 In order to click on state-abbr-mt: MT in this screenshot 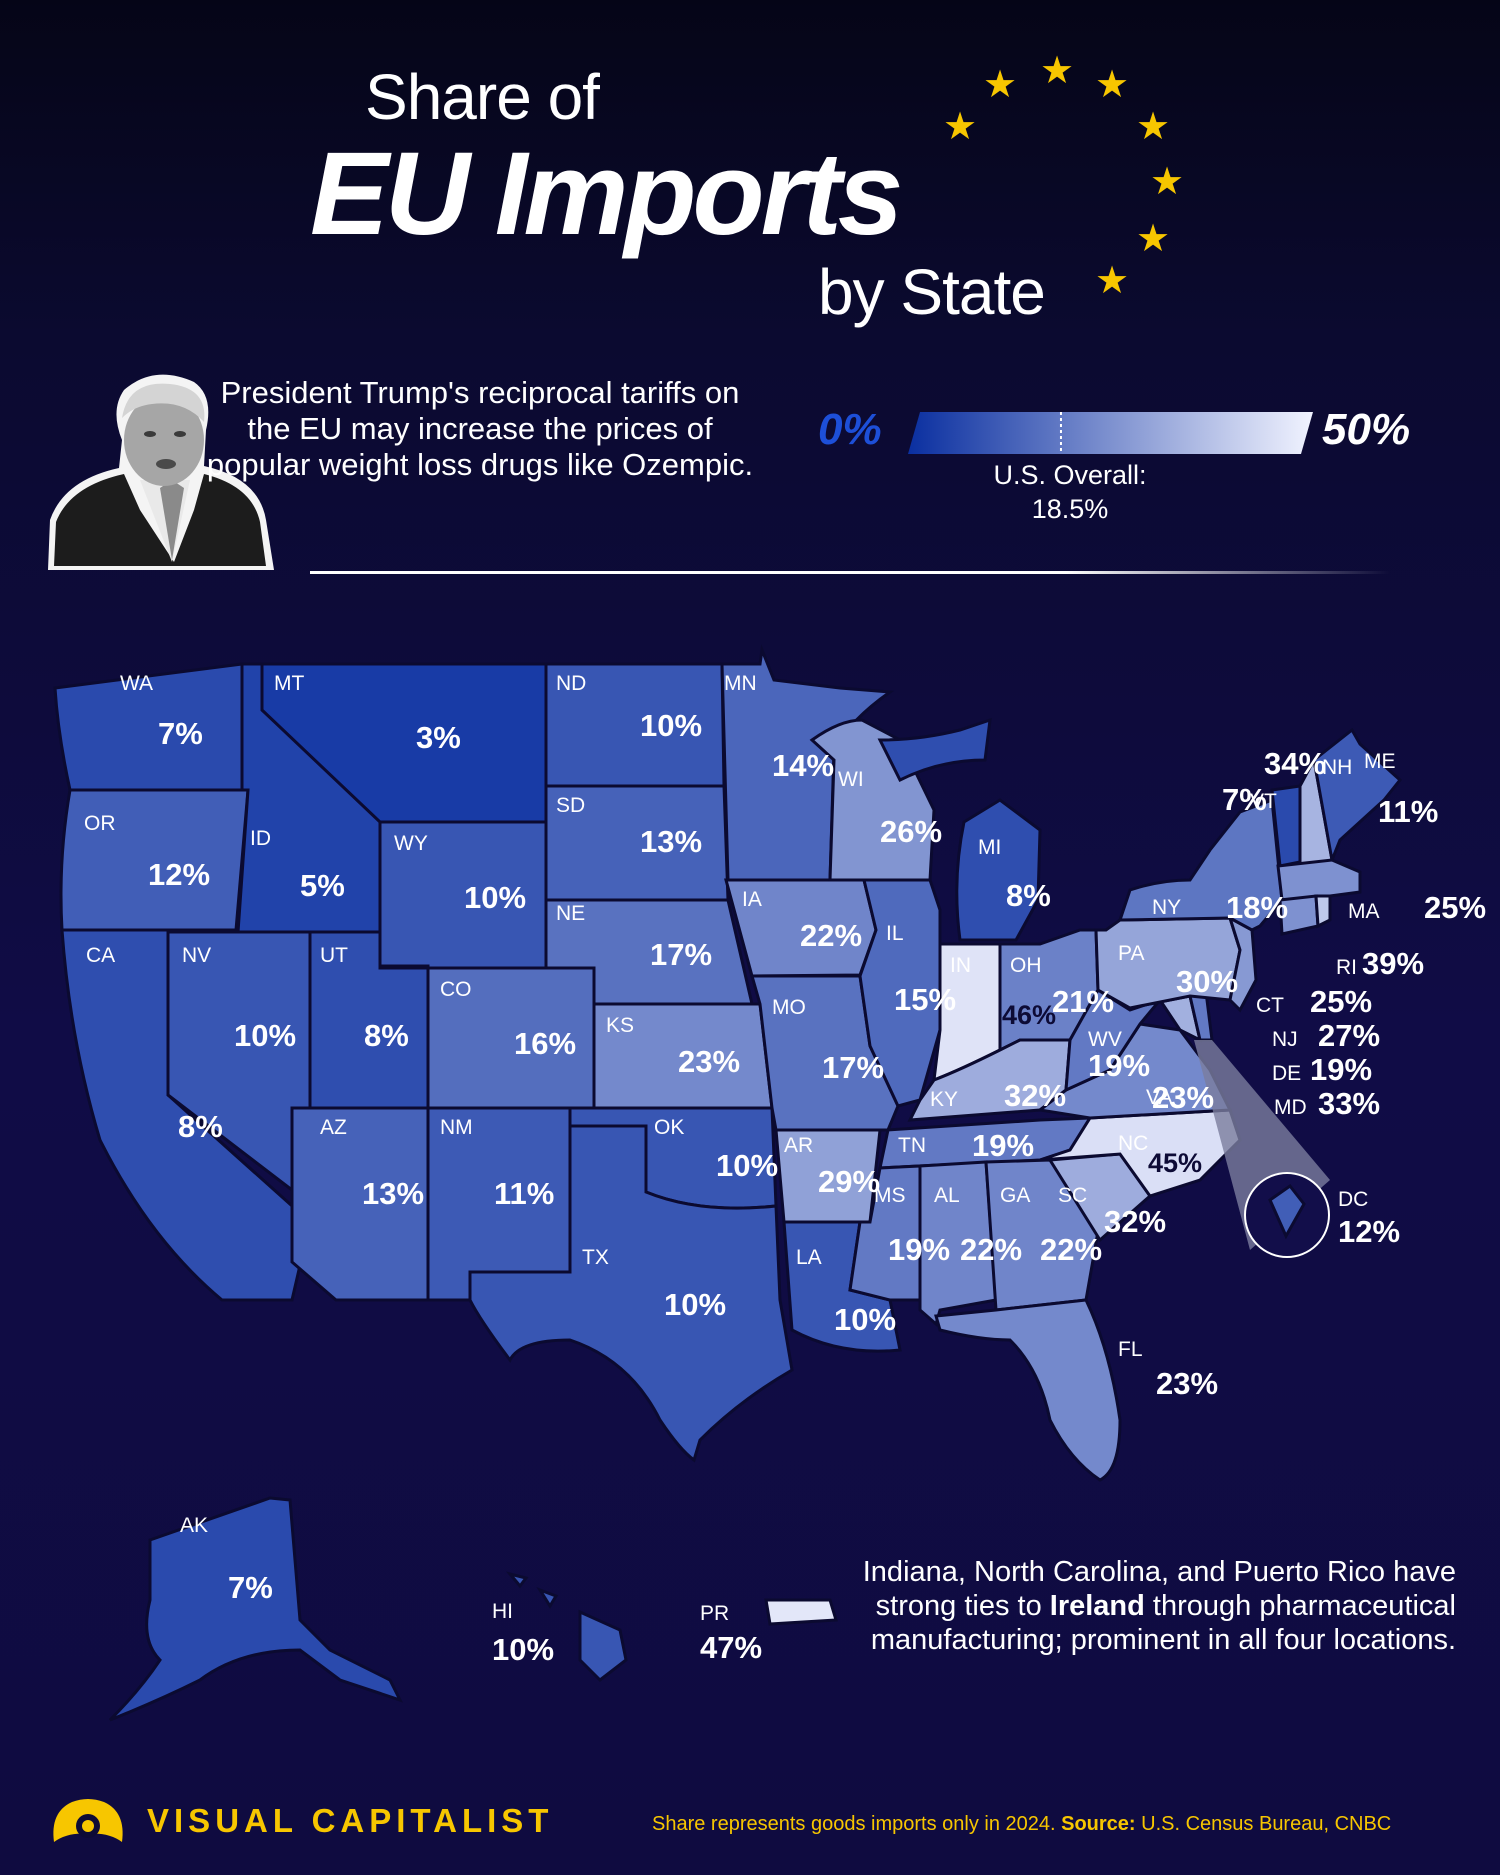, I will do `click(289, 683)`.